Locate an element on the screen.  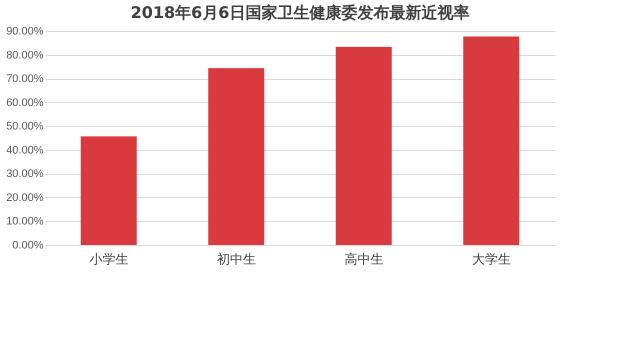
y-tick-label: 50.00% is located at coordinates (25, 126).